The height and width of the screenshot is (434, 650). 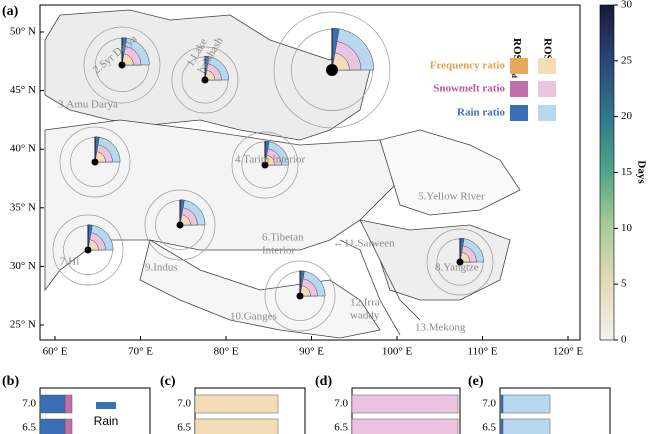 What do you see at coordinates (253, 317) in the screenshot?
I see `basin-label: 10.Ganges` at bounding box center [253, 317].